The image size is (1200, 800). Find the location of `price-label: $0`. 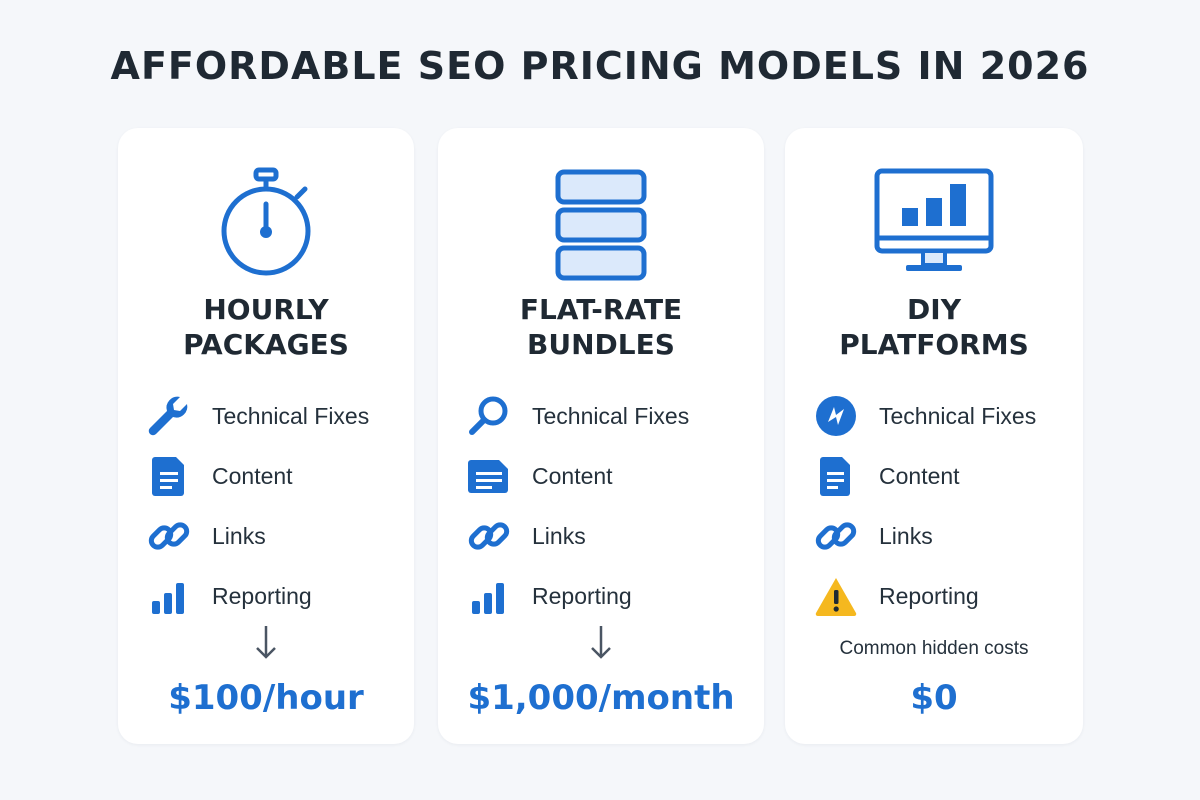

price-label: $0 is located at coordinates (934, 698).